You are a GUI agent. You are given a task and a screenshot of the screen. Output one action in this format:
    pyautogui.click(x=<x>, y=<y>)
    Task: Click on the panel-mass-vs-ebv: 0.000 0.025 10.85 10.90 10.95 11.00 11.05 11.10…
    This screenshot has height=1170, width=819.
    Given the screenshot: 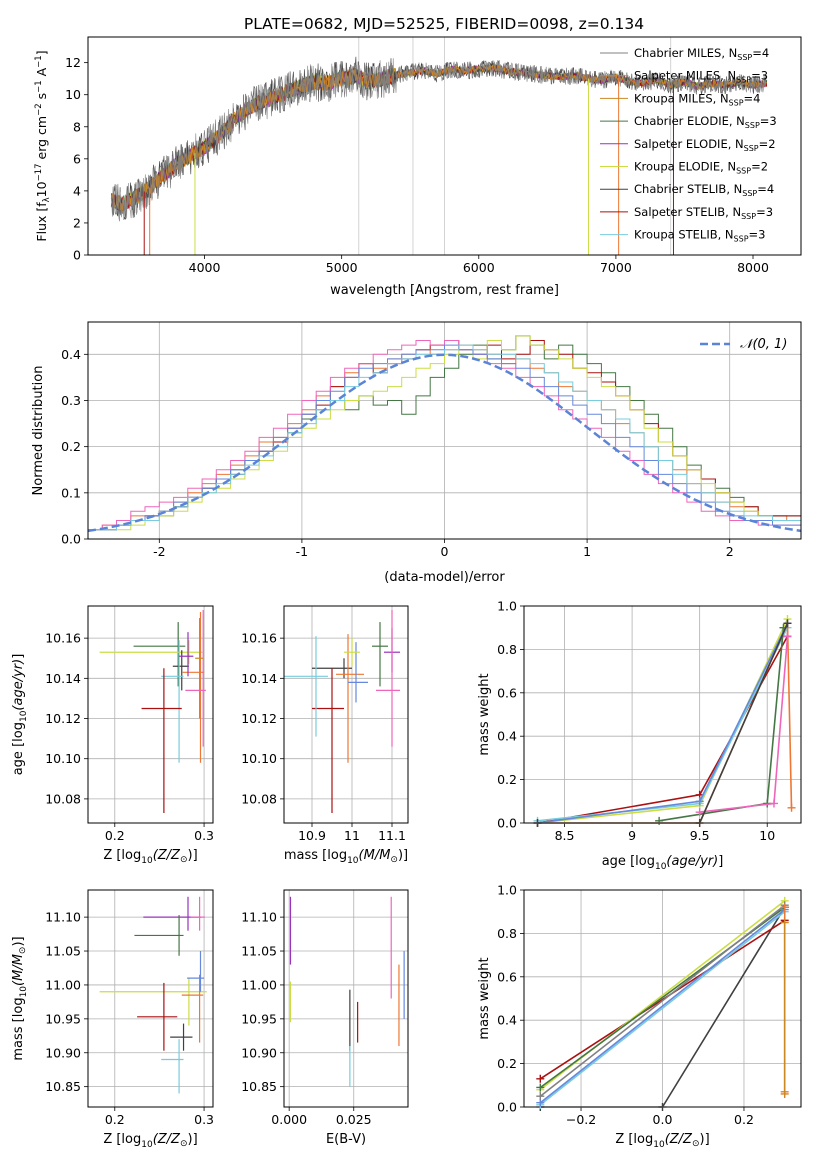 What is the action you would take?
    pyautogui.click(x=325, y=1018)
    